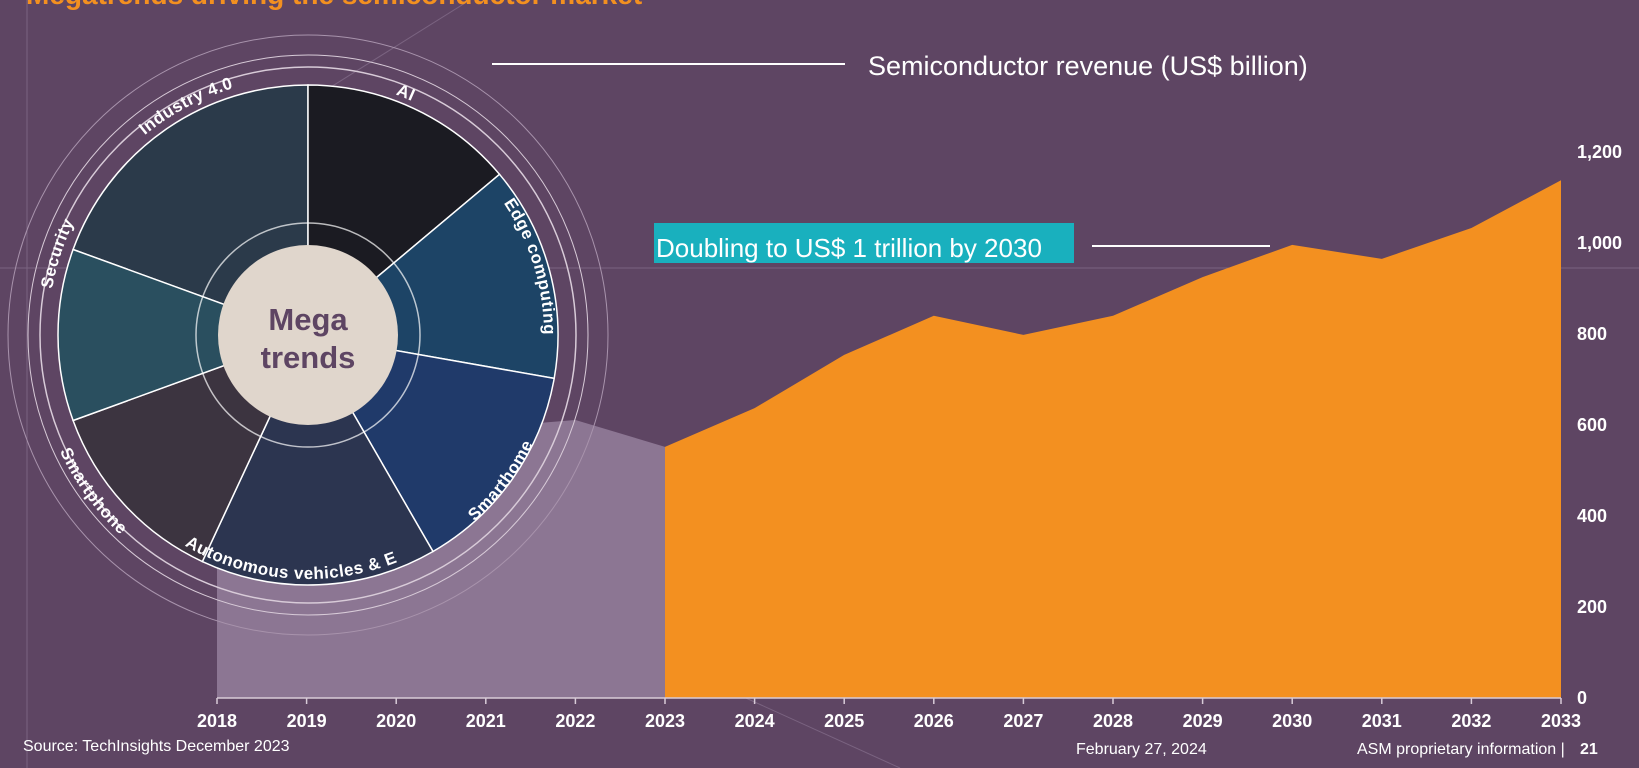  I want to click on x-tick-label: 2032, so click(1471, 721).